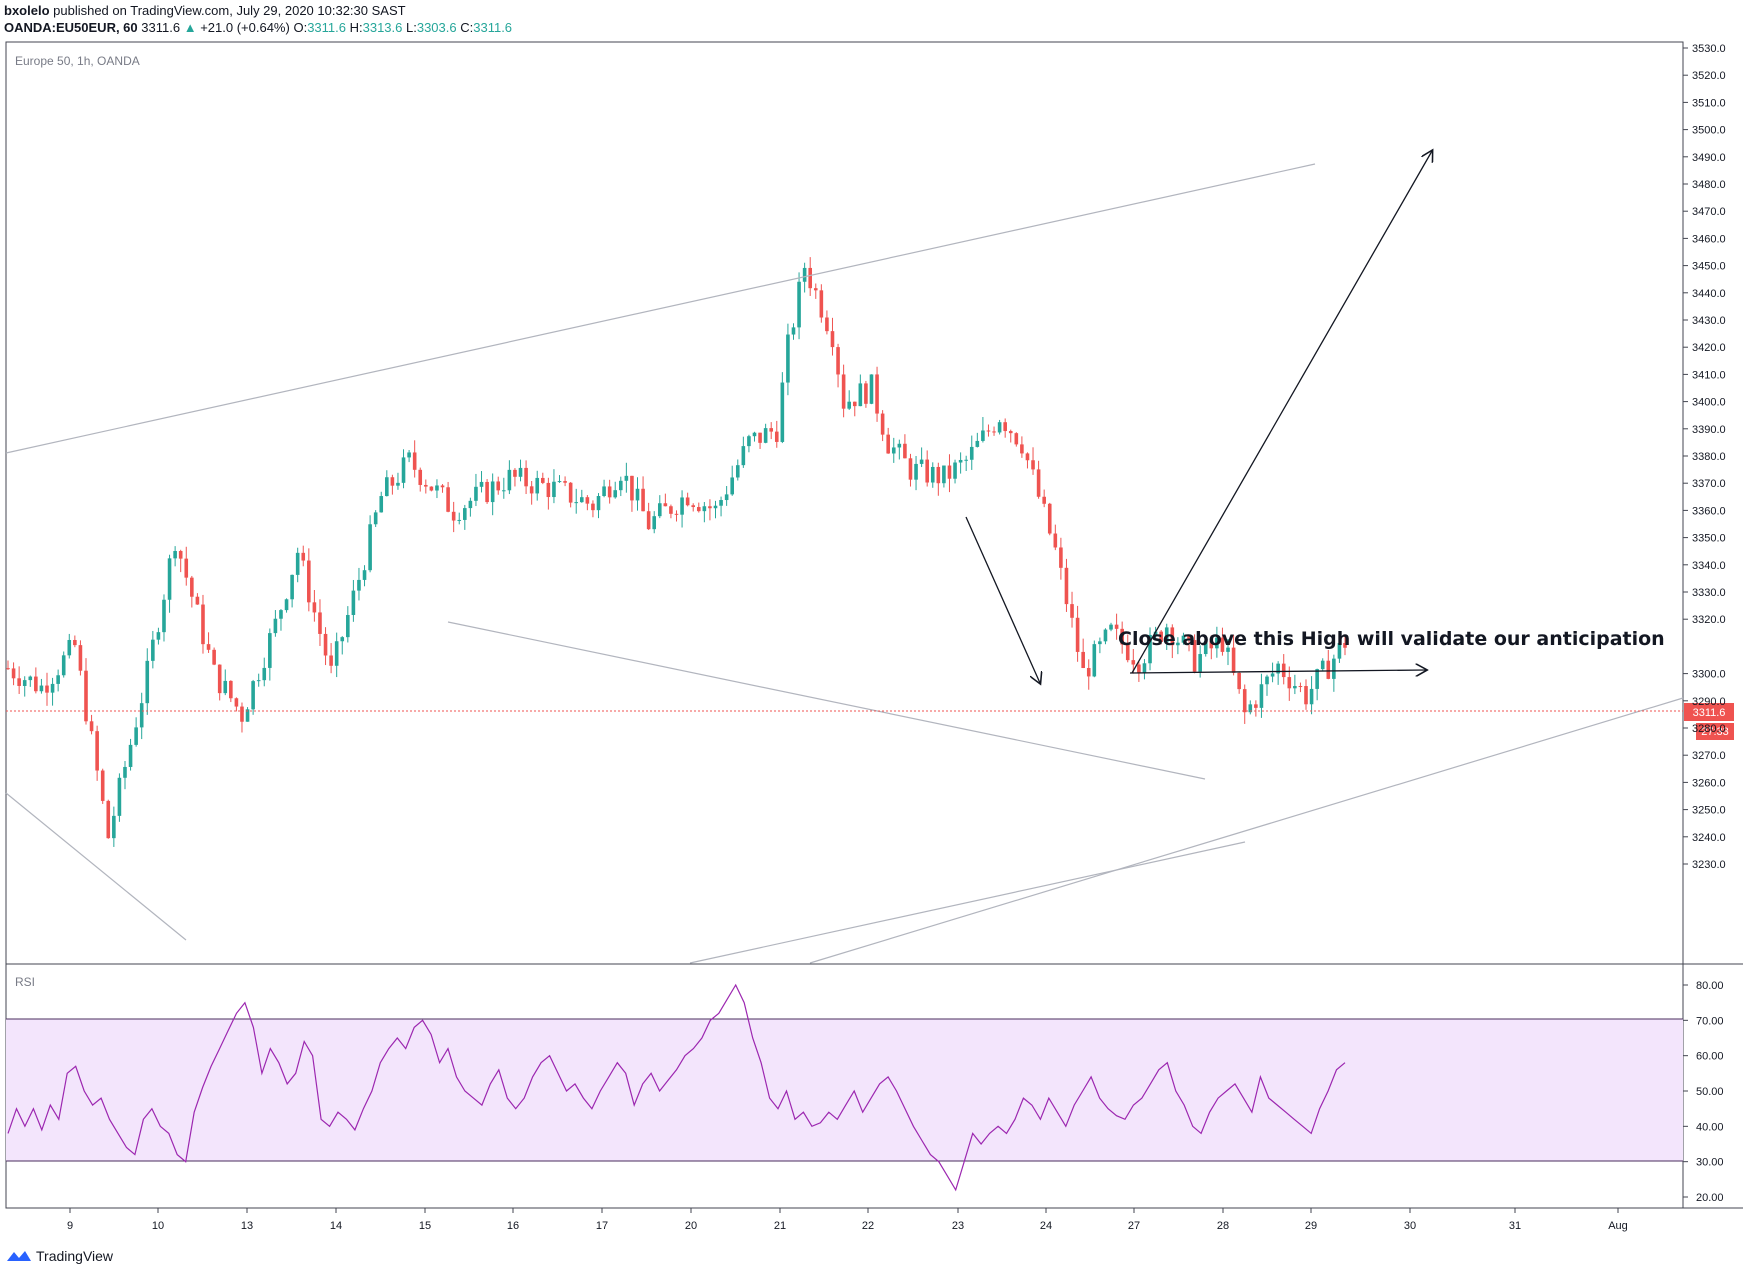 This screenshot has width=1743, height=1274. What do you see at coordinates (691, 1226) in the screenshot?
I see `time-tick-label: 20` at bounding box center [691, 1226].